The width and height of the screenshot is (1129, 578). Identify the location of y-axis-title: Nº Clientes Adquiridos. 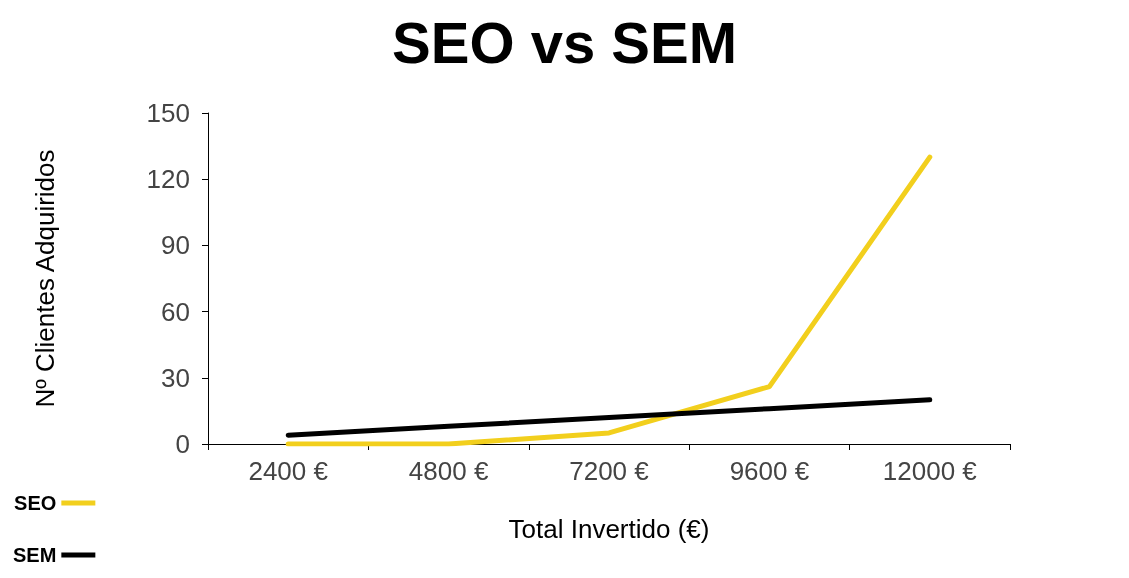
(45, 278).